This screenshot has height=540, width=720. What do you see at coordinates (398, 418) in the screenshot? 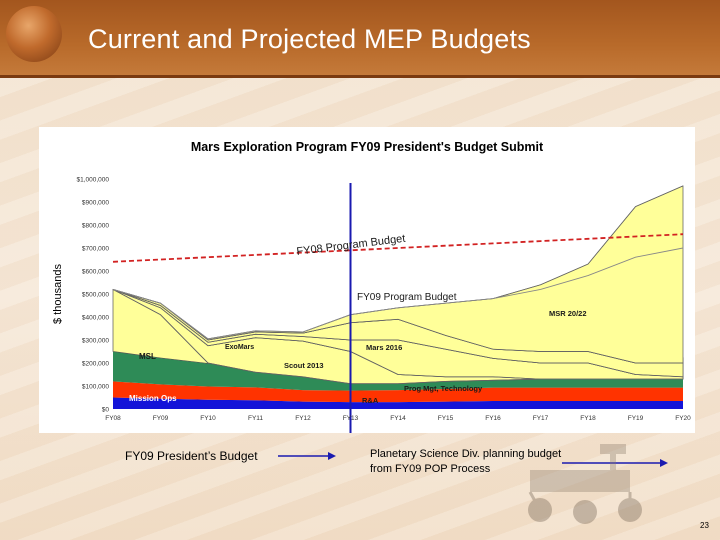
I see `x-tick-label-fy14: FY14` at bounding box center [398, 418].